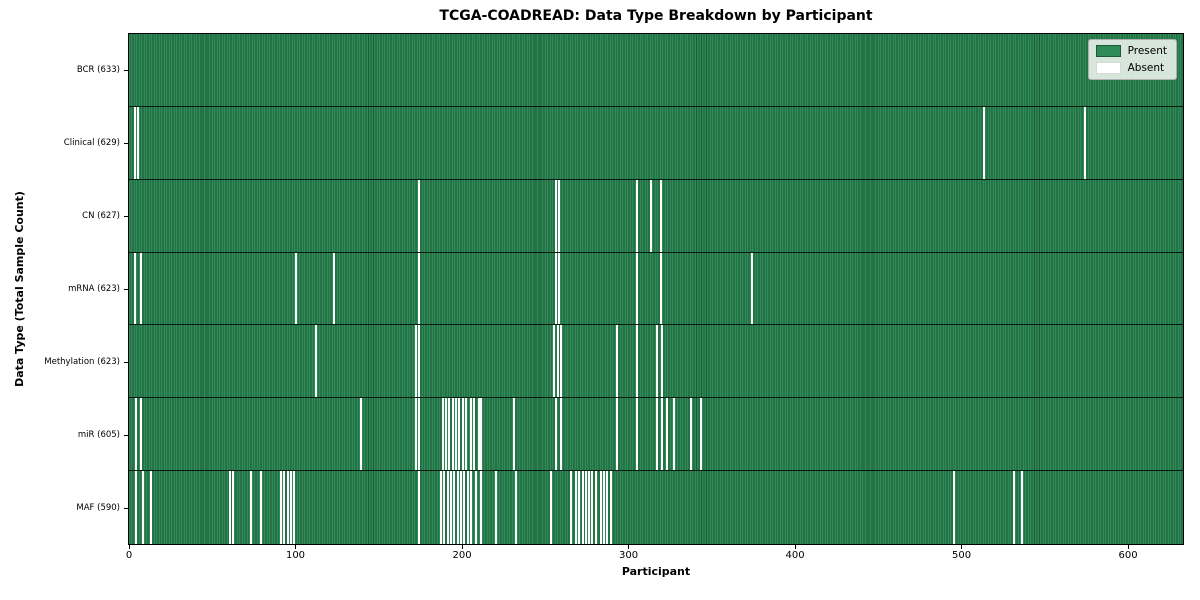 This screenshot has width=1200, height=600. I want to click on absent-swatch-icon, so click(1108, 68).